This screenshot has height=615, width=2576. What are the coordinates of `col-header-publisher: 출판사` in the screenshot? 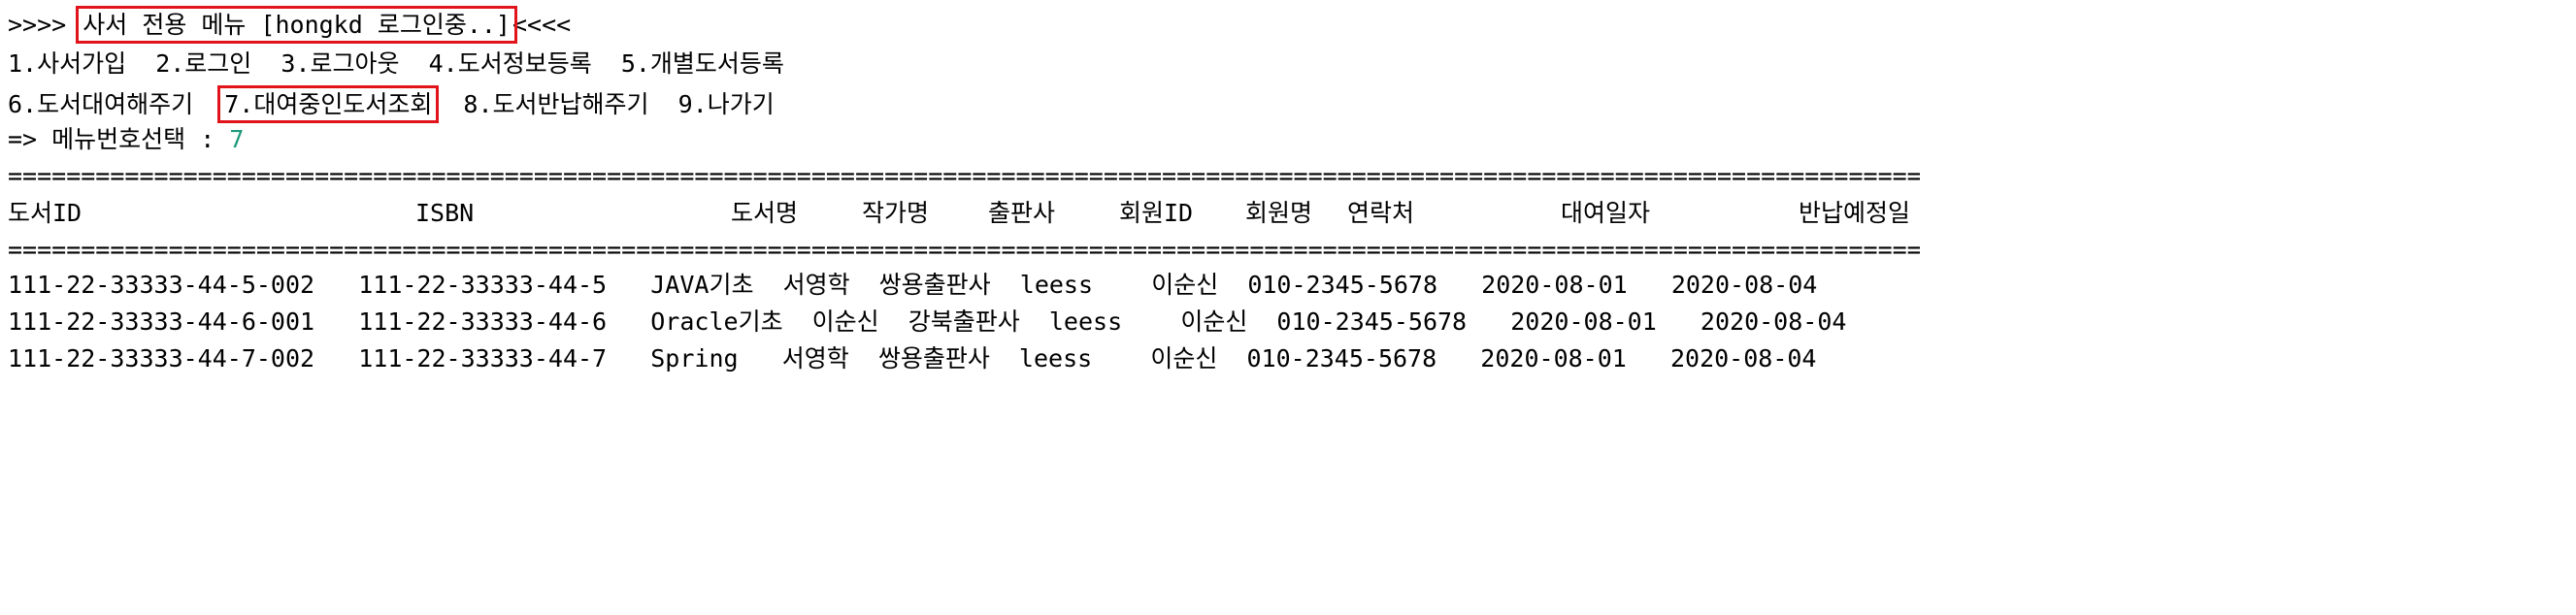 It's located at (1022, 213).